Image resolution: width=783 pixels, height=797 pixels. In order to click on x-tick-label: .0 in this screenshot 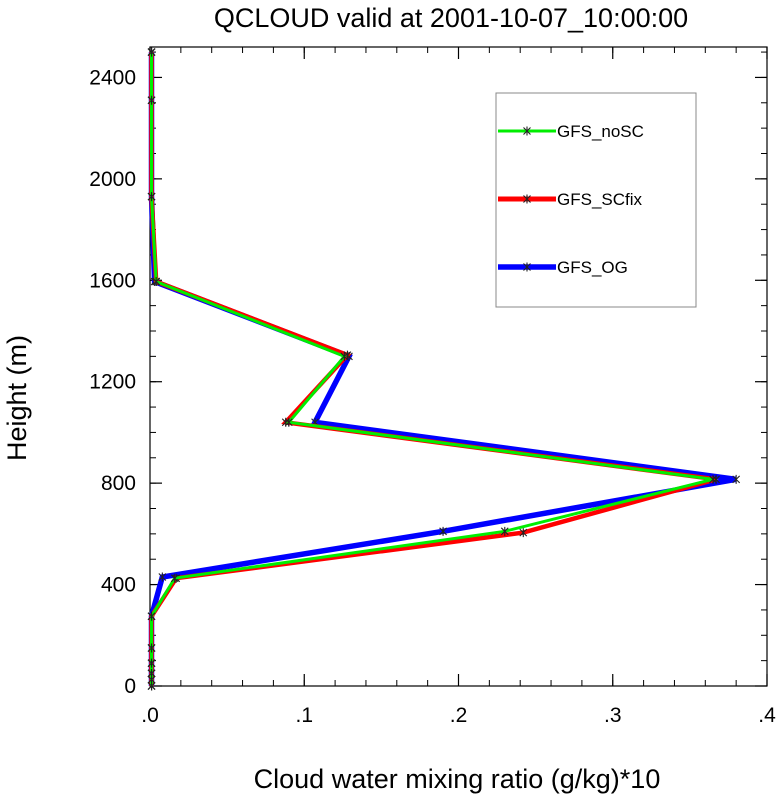, I will do `click(150, 715)`.